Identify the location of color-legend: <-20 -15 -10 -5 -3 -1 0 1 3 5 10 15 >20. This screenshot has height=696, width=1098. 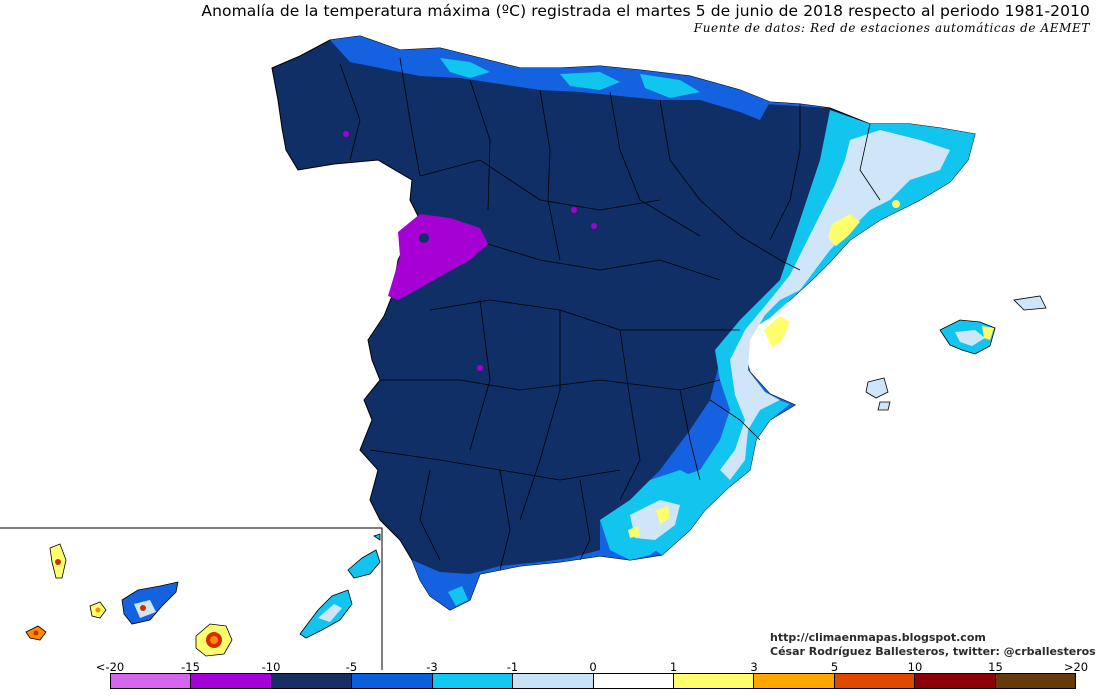
(549, 678).